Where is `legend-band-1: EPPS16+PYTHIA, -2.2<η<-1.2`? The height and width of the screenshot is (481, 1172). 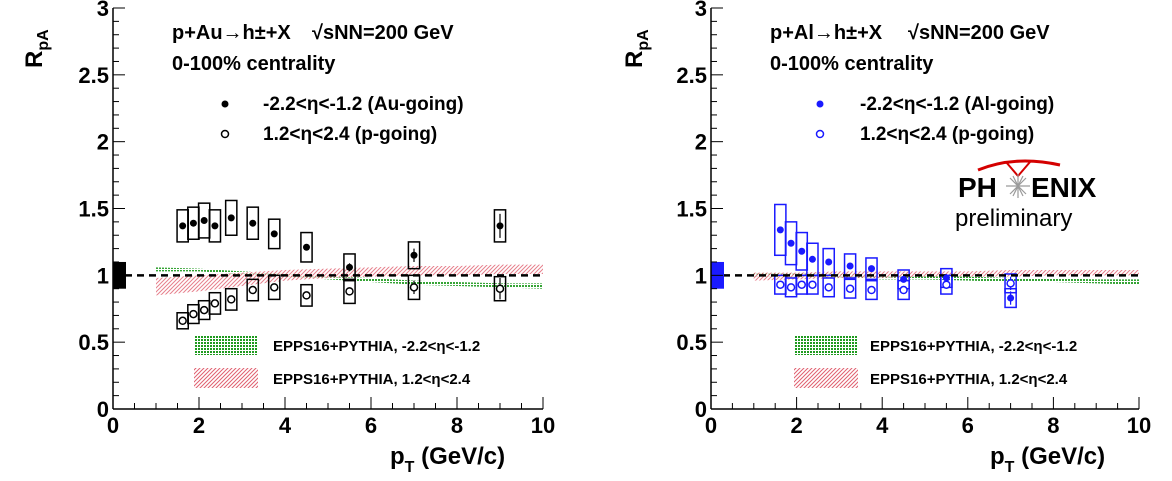
legend-band-1: EPPS16+PYTHIA, -2.2<η<-1.2 is located at coordinates (376, 346).